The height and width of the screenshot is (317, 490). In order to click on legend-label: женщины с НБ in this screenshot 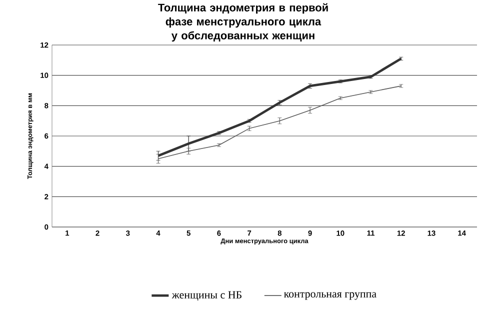, I will do `click(207, 296)`.